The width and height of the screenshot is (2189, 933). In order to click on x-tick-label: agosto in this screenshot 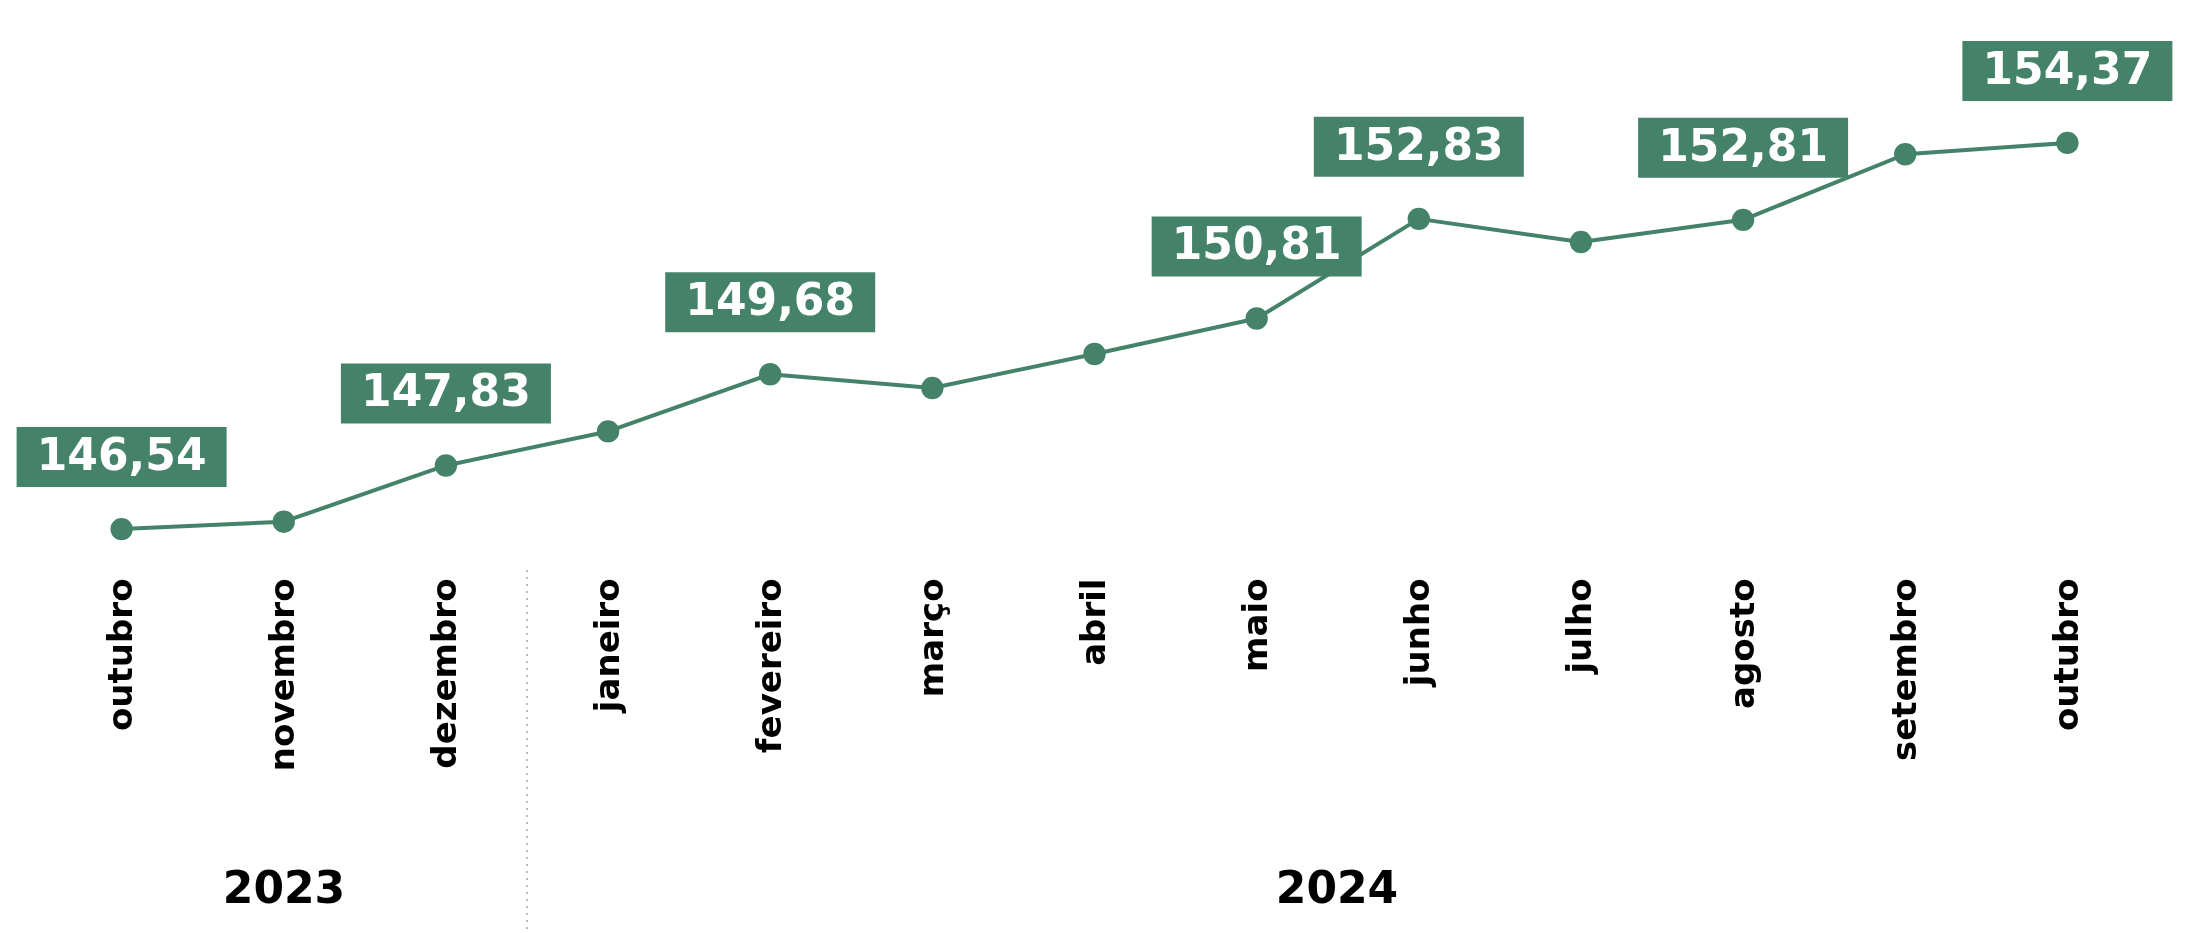, I will do `click(1741, 643)`.